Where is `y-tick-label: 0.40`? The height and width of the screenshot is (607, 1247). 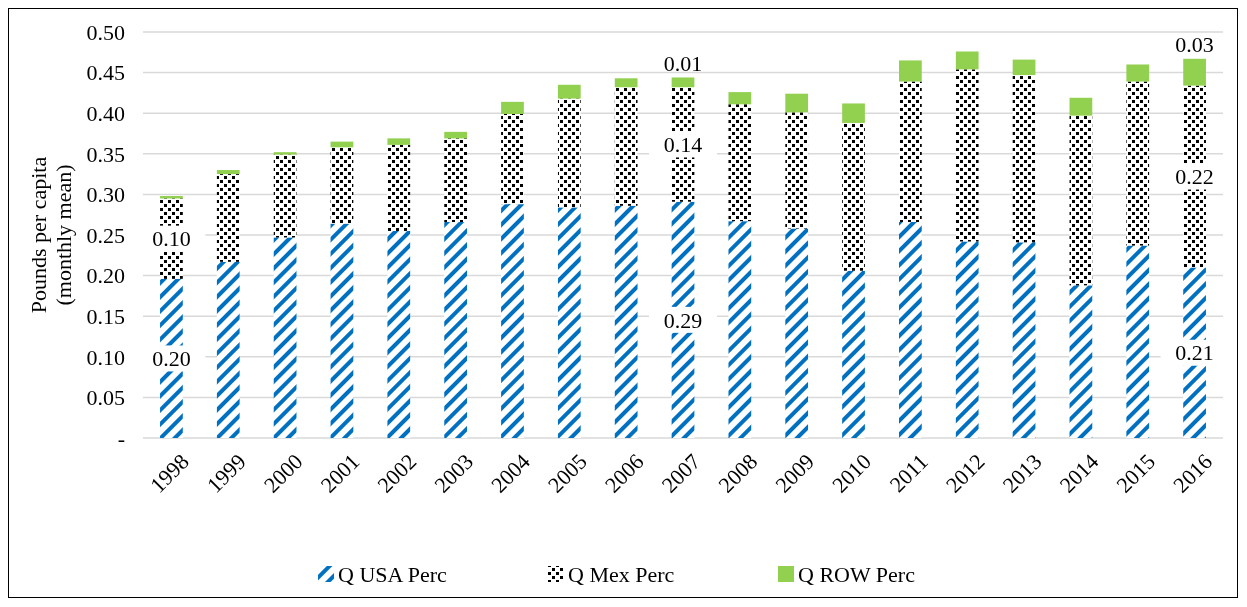 y-tick-label: 0.40 is located at coordinates (105, 113).